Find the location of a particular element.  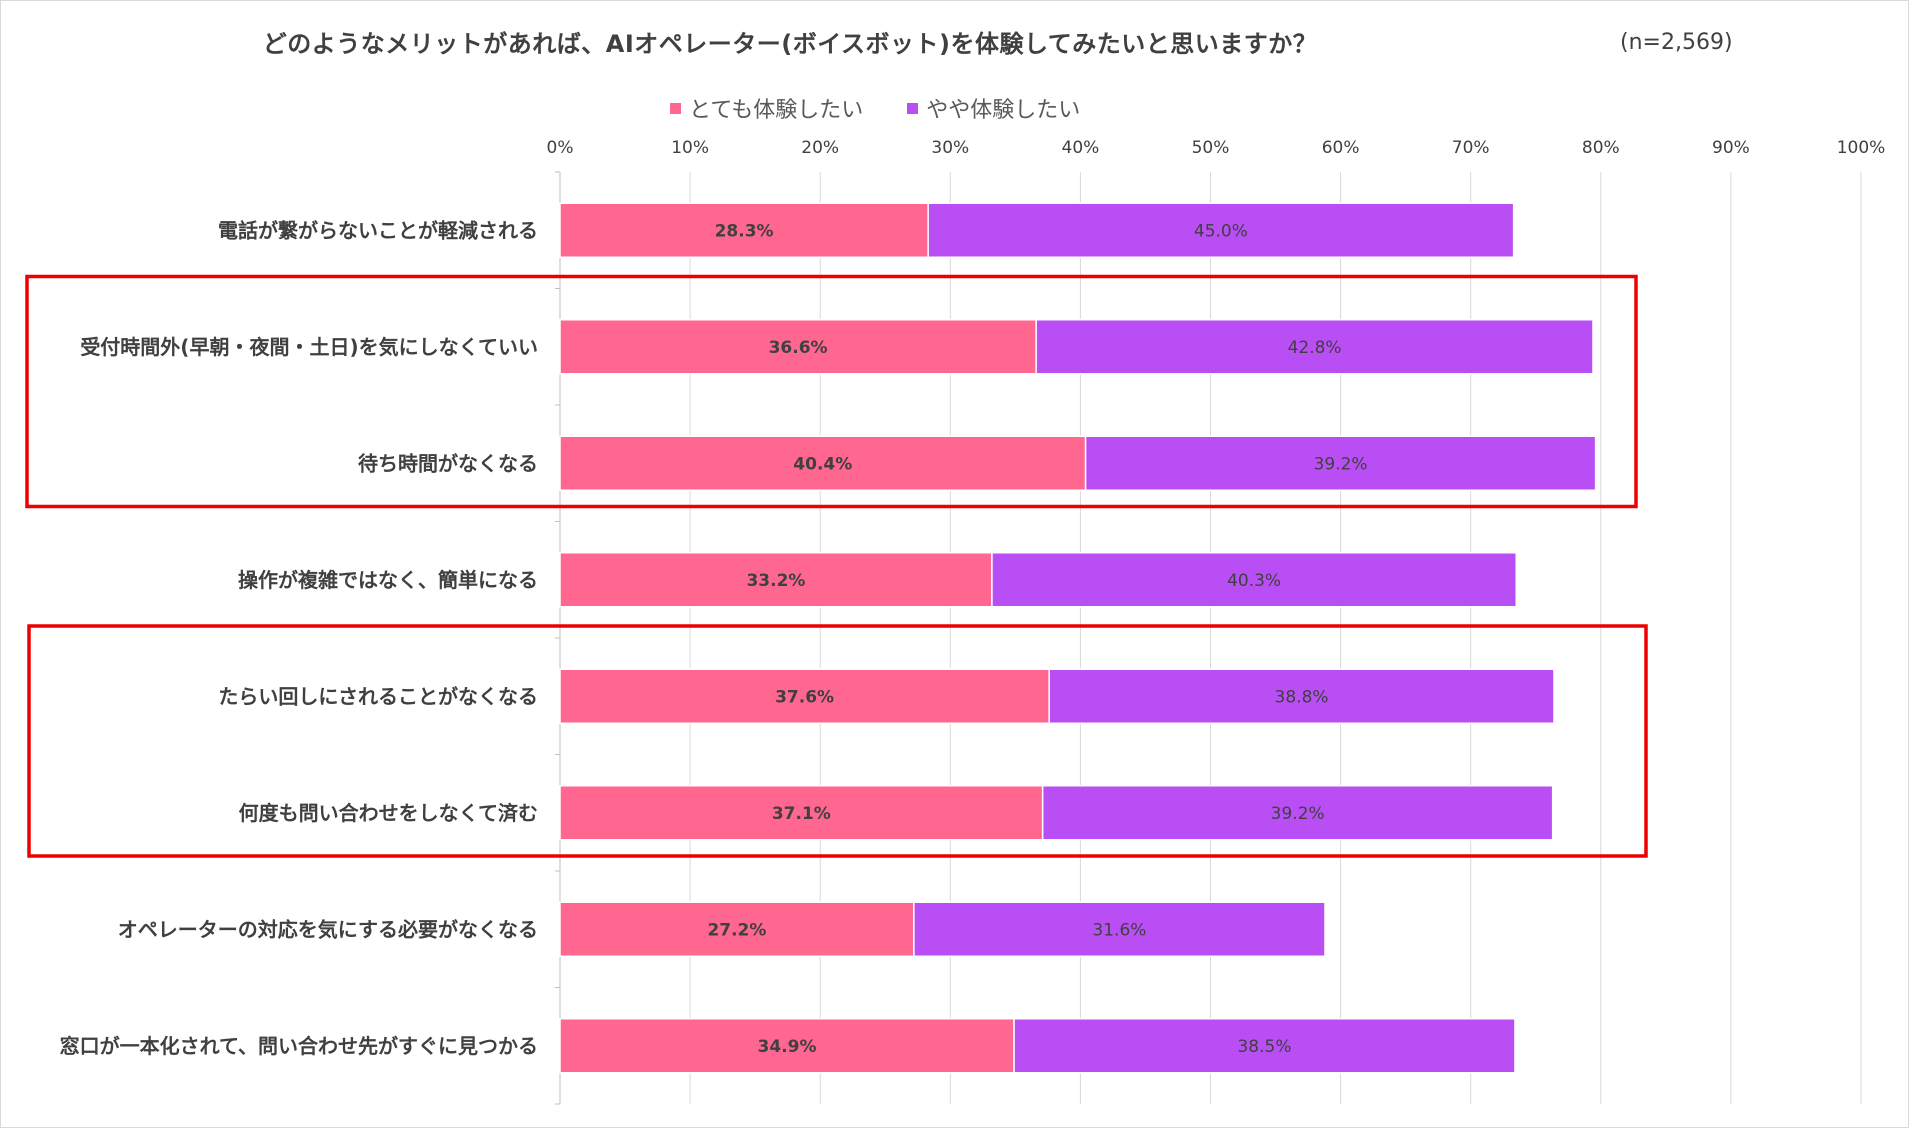

data-label: 37.6% is located at coordinates (804, 697).